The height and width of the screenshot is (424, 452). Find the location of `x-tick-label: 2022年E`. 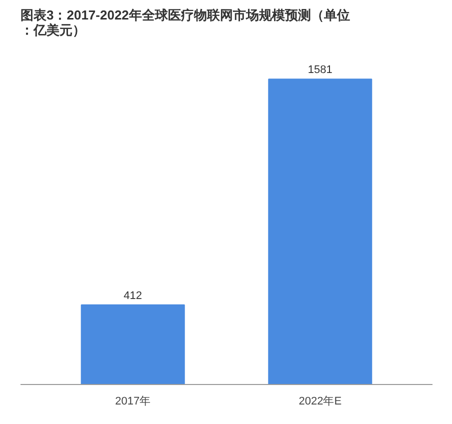

x-tick-label: 2022年E is located at coordinates (320, 402).